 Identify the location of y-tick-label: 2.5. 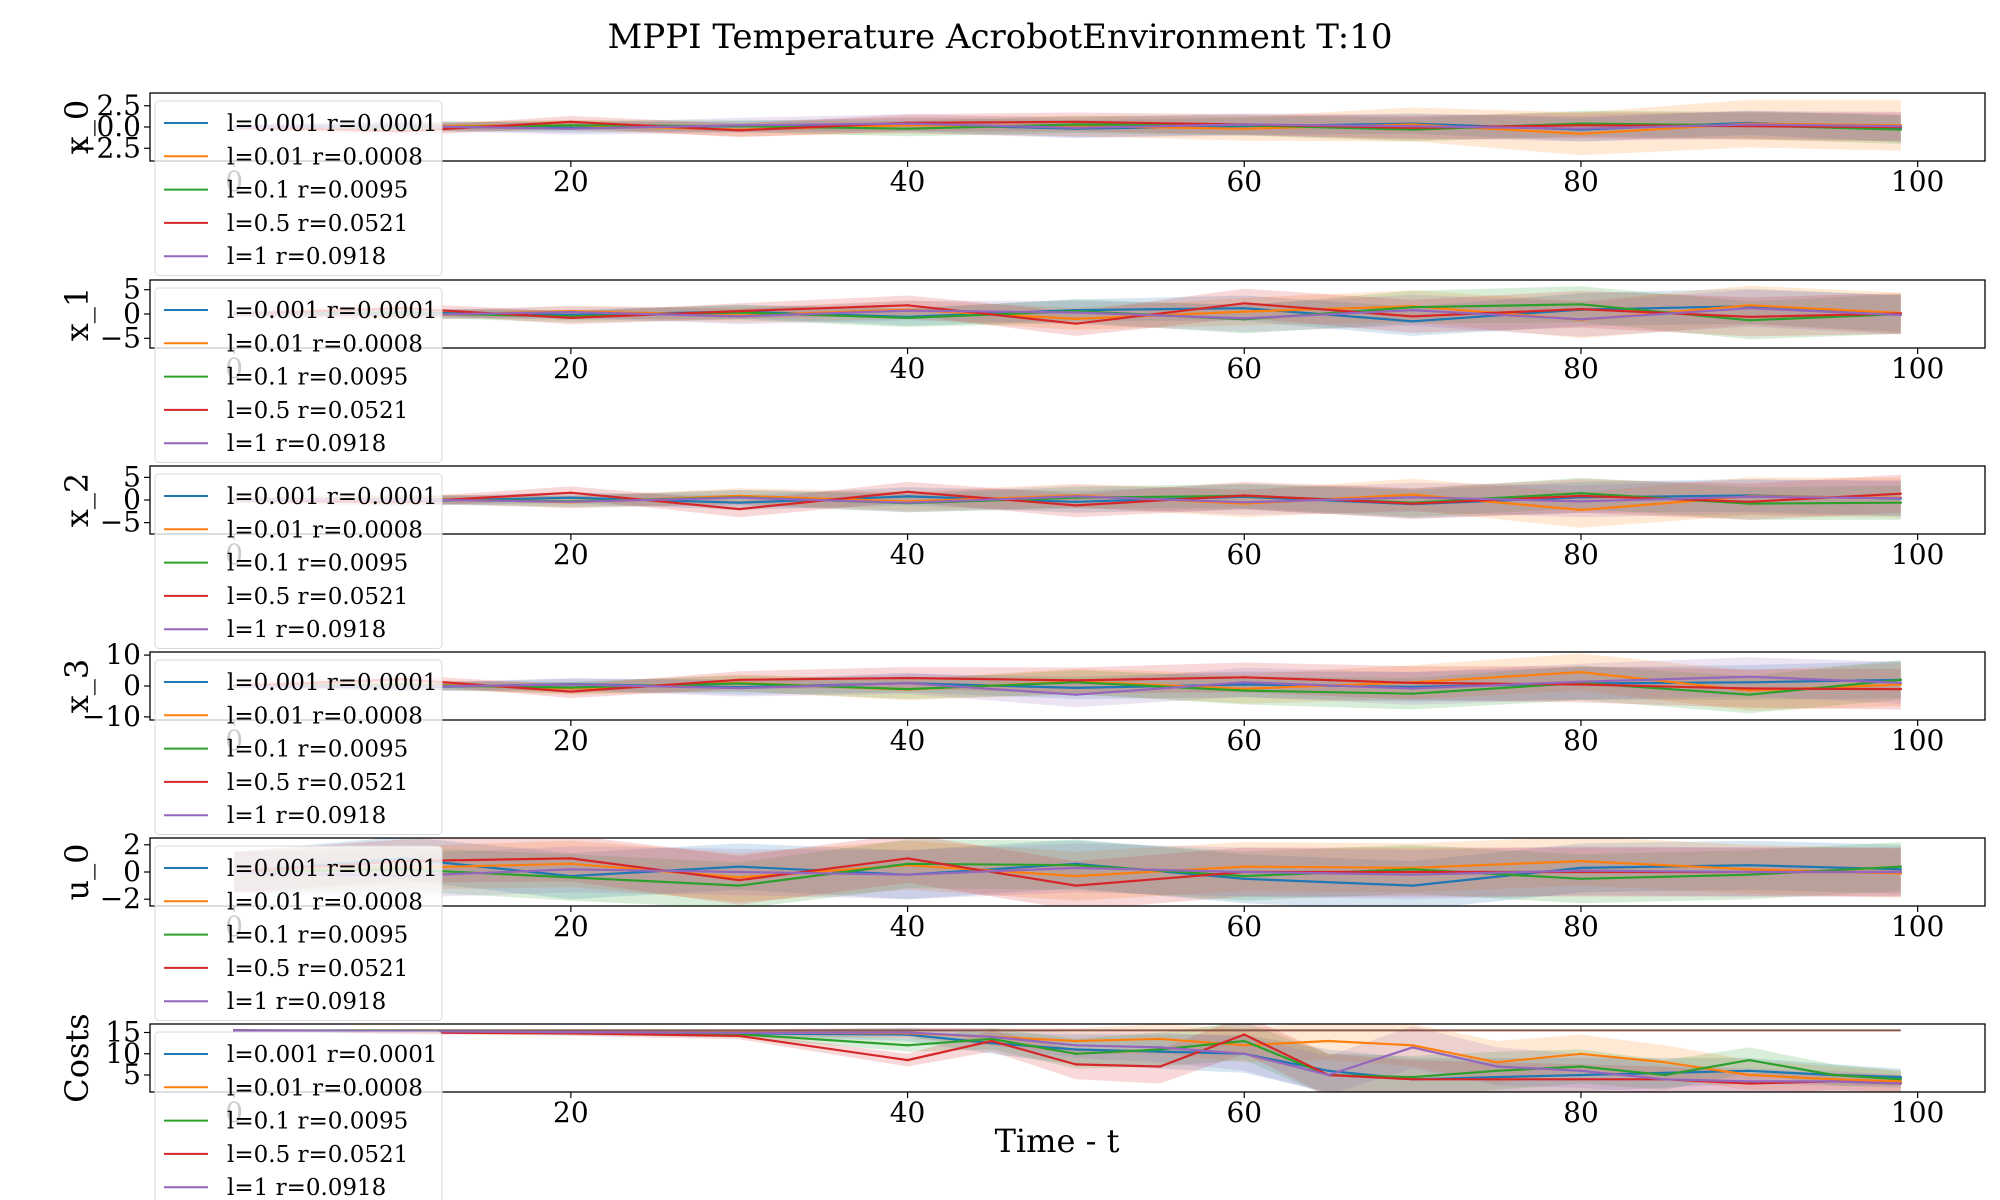
(118, 105).